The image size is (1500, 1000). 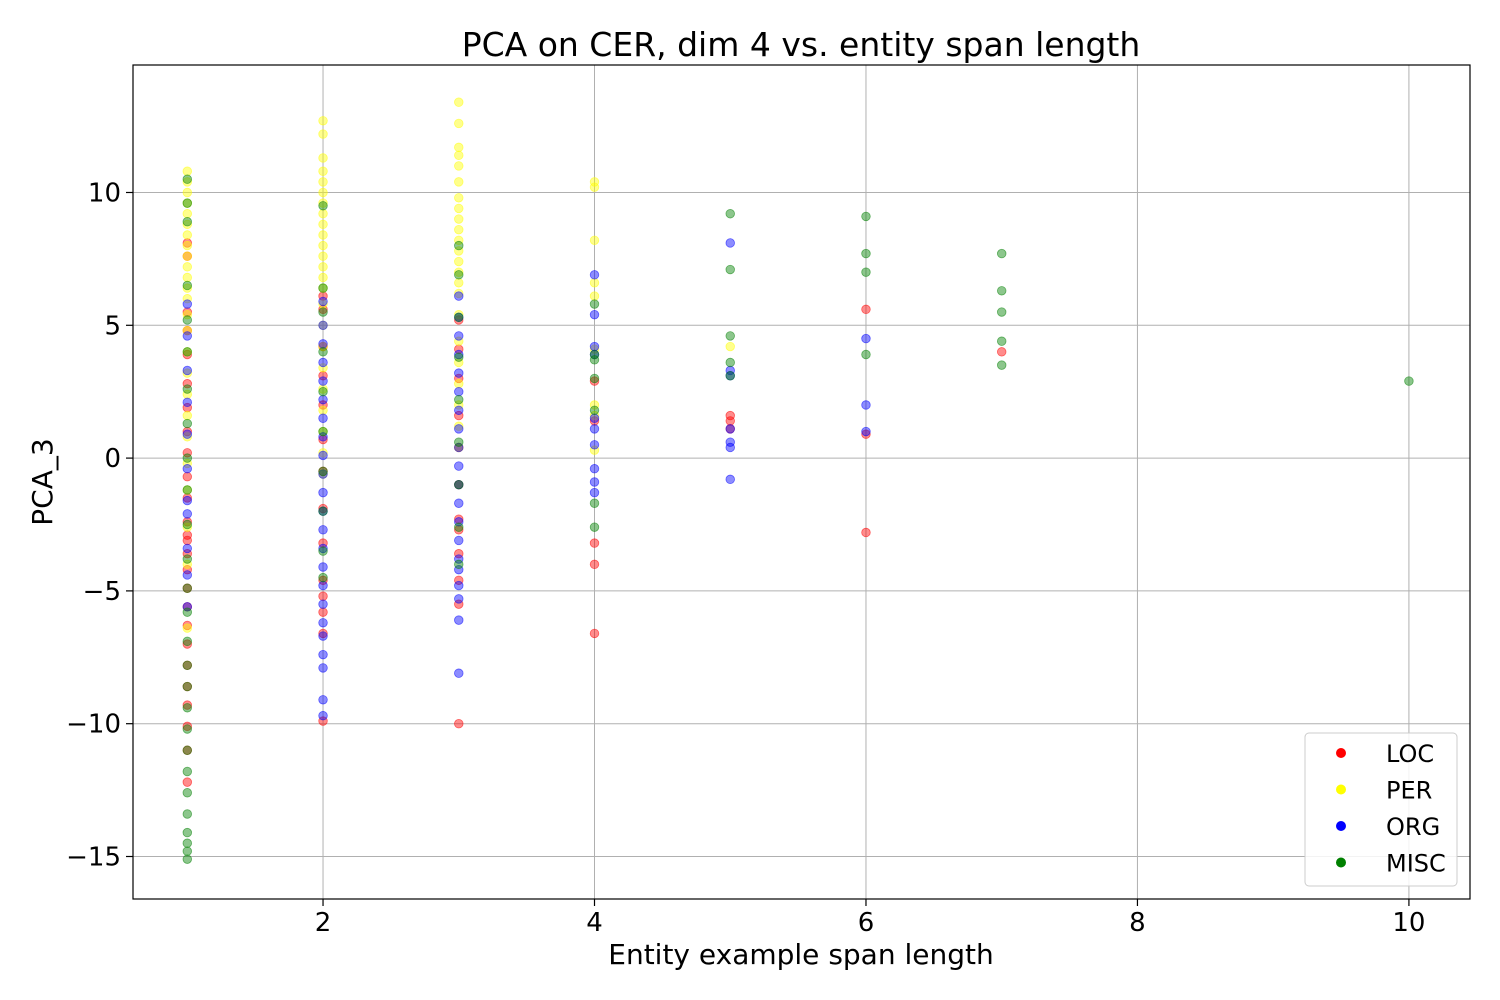 What do you see at coordinates (323, 923) in the screenshot?
I see `x-tick-label: 2` at bounding box center [323, 923].